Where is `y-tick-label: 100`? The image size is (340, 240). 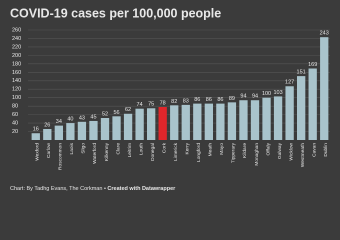
y-tick-label: 100 is located at coordinates (16, 98).